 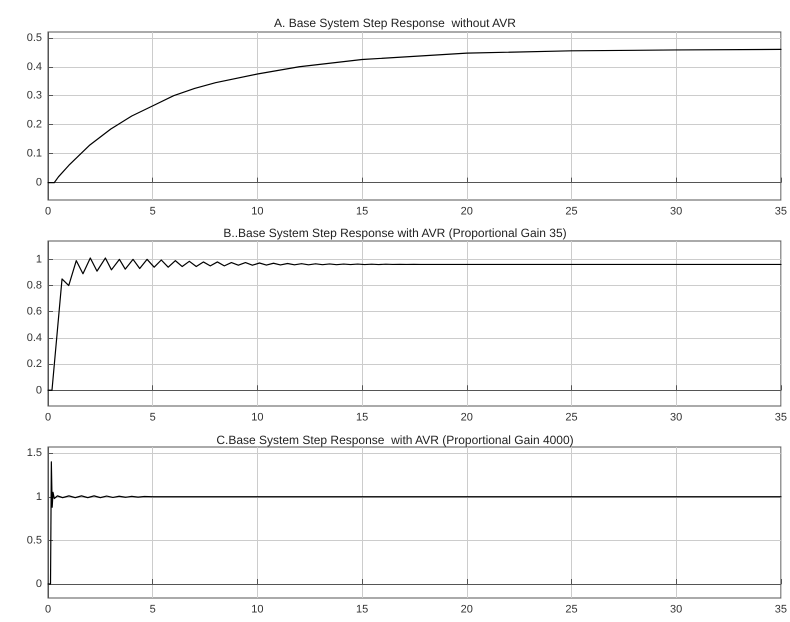 I want to click on chart-title: B..Base System Step Response with AVR (Proportional Gain 35), so click(x=395, y=233).